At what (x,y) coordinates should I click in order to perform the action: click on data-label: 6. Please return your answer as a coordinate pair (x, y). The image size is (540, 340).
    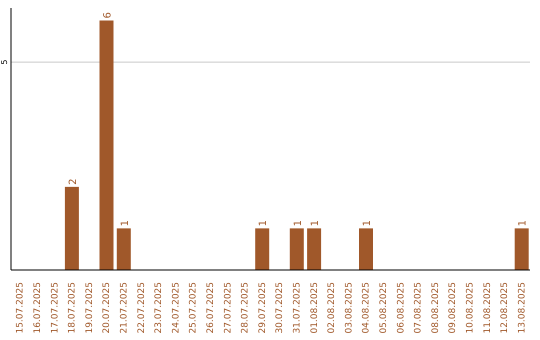
    Looking at the image, I should click on (108, 15).